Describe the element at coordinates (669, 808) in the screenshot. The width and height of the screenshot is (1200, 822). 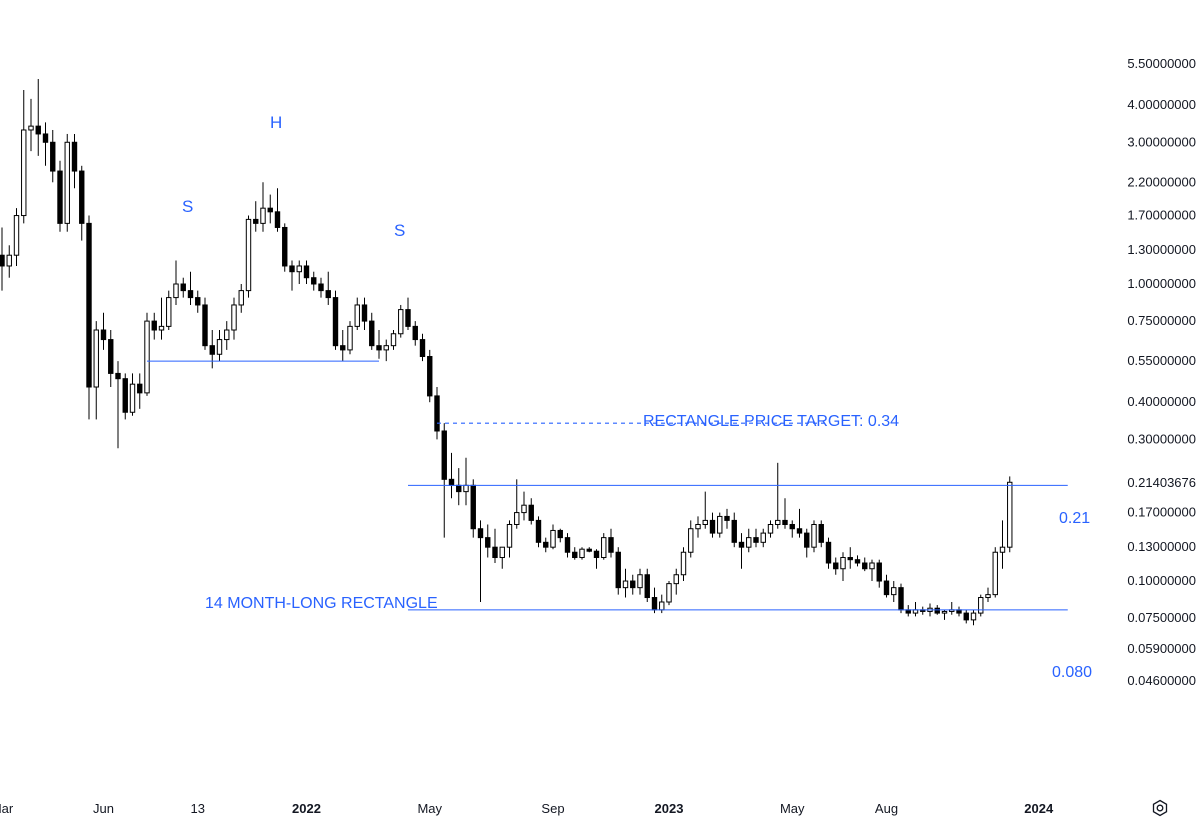
I see `time-tick-label: 2023` at that location.